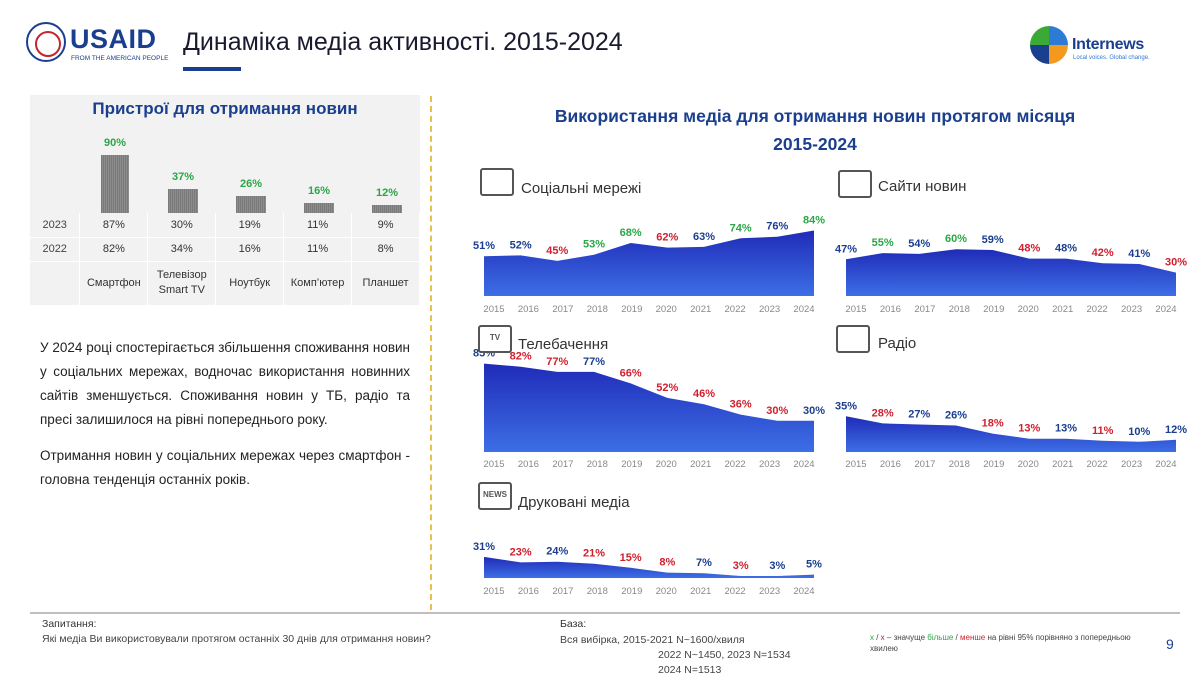 The height and width of the screenshot is (675, 1200). What do you see at coordinates (573, 624) in the screenshot?
I see `base-label: База:` at bounding box center [573, 624].